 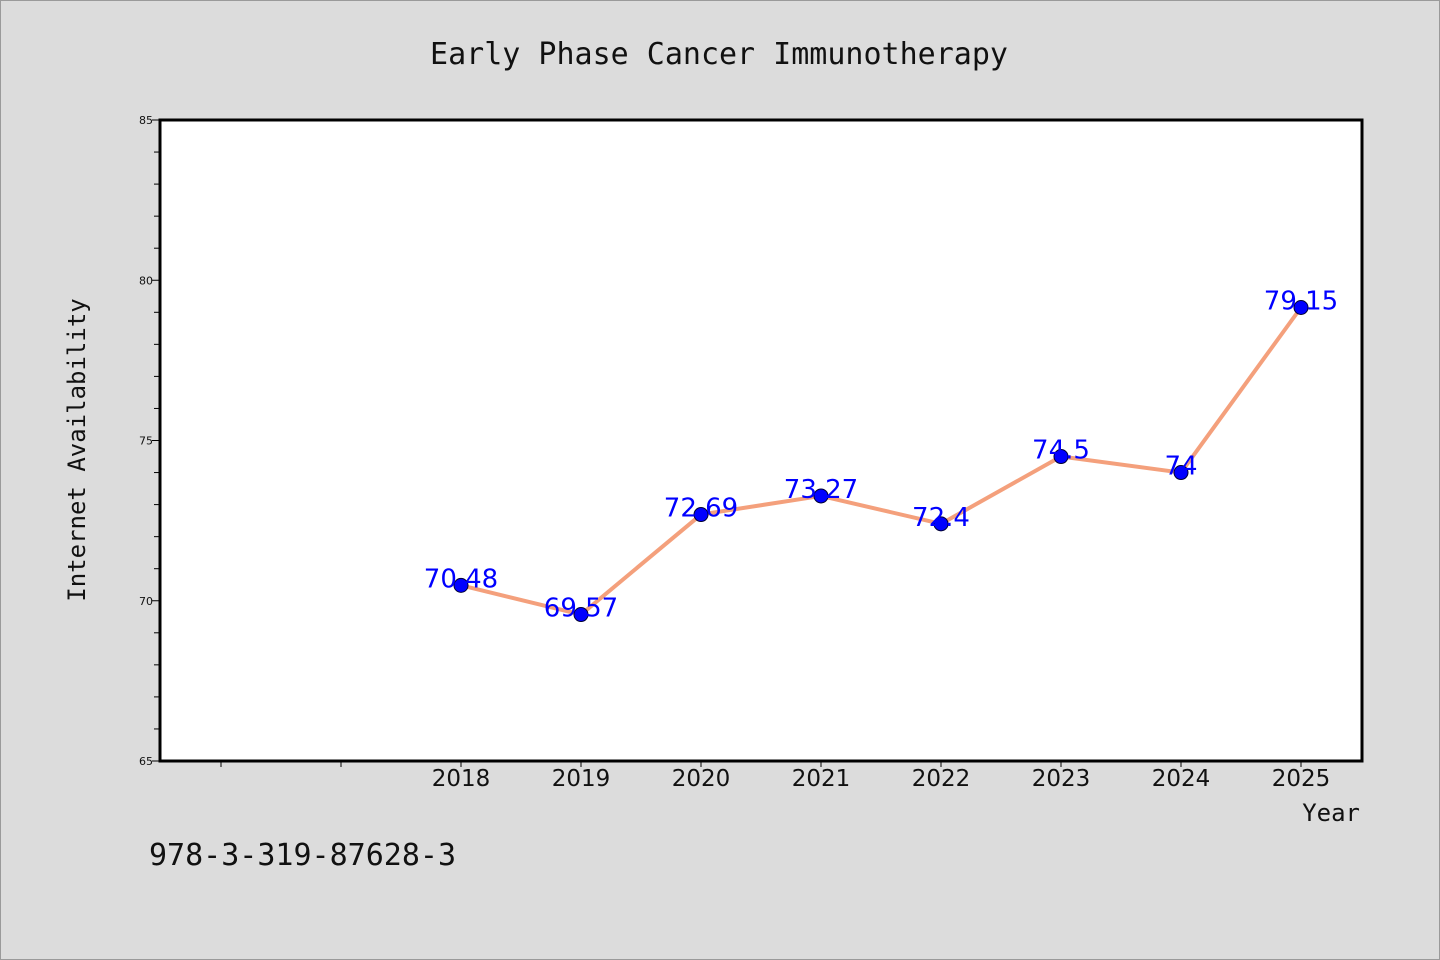 What do you see at coordinates (581, 779) in the screenshot?
I see `x-tick-label: 2019` at bounding box center [581, 779].